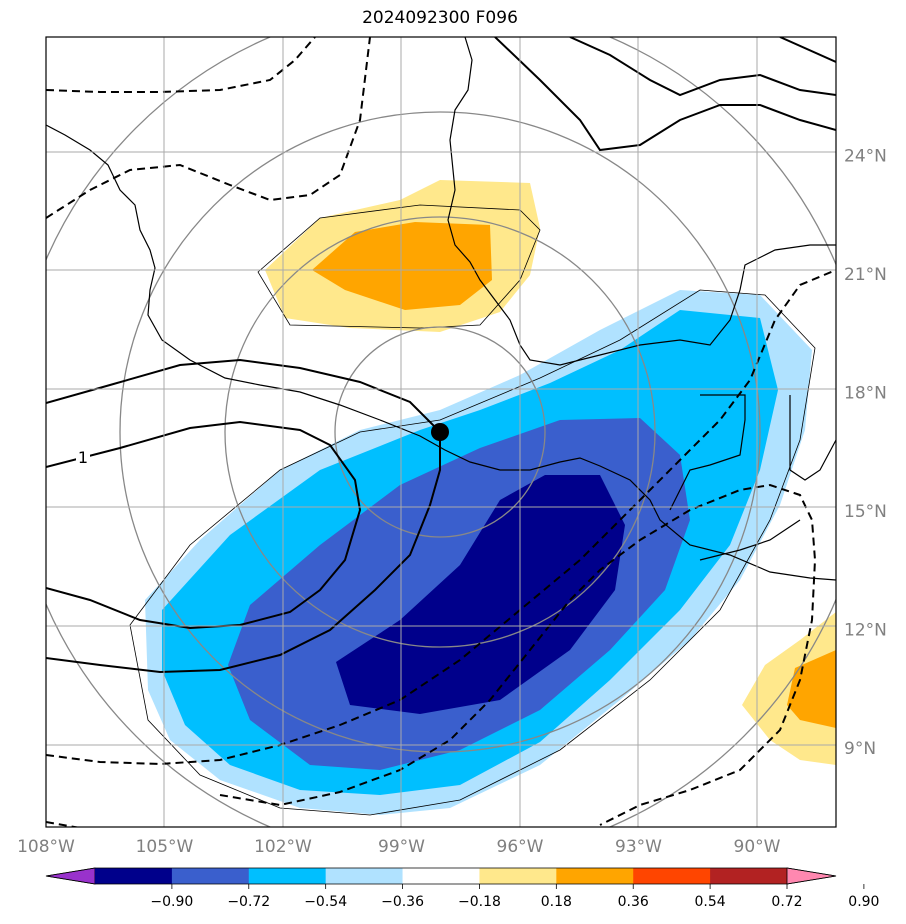 This screenshot has width=906, height=924. What do you see at coordinates (325, 902) in the screenshot?
I see `colorbar-tick-label: −0.54` at bounding box center [325, 902].